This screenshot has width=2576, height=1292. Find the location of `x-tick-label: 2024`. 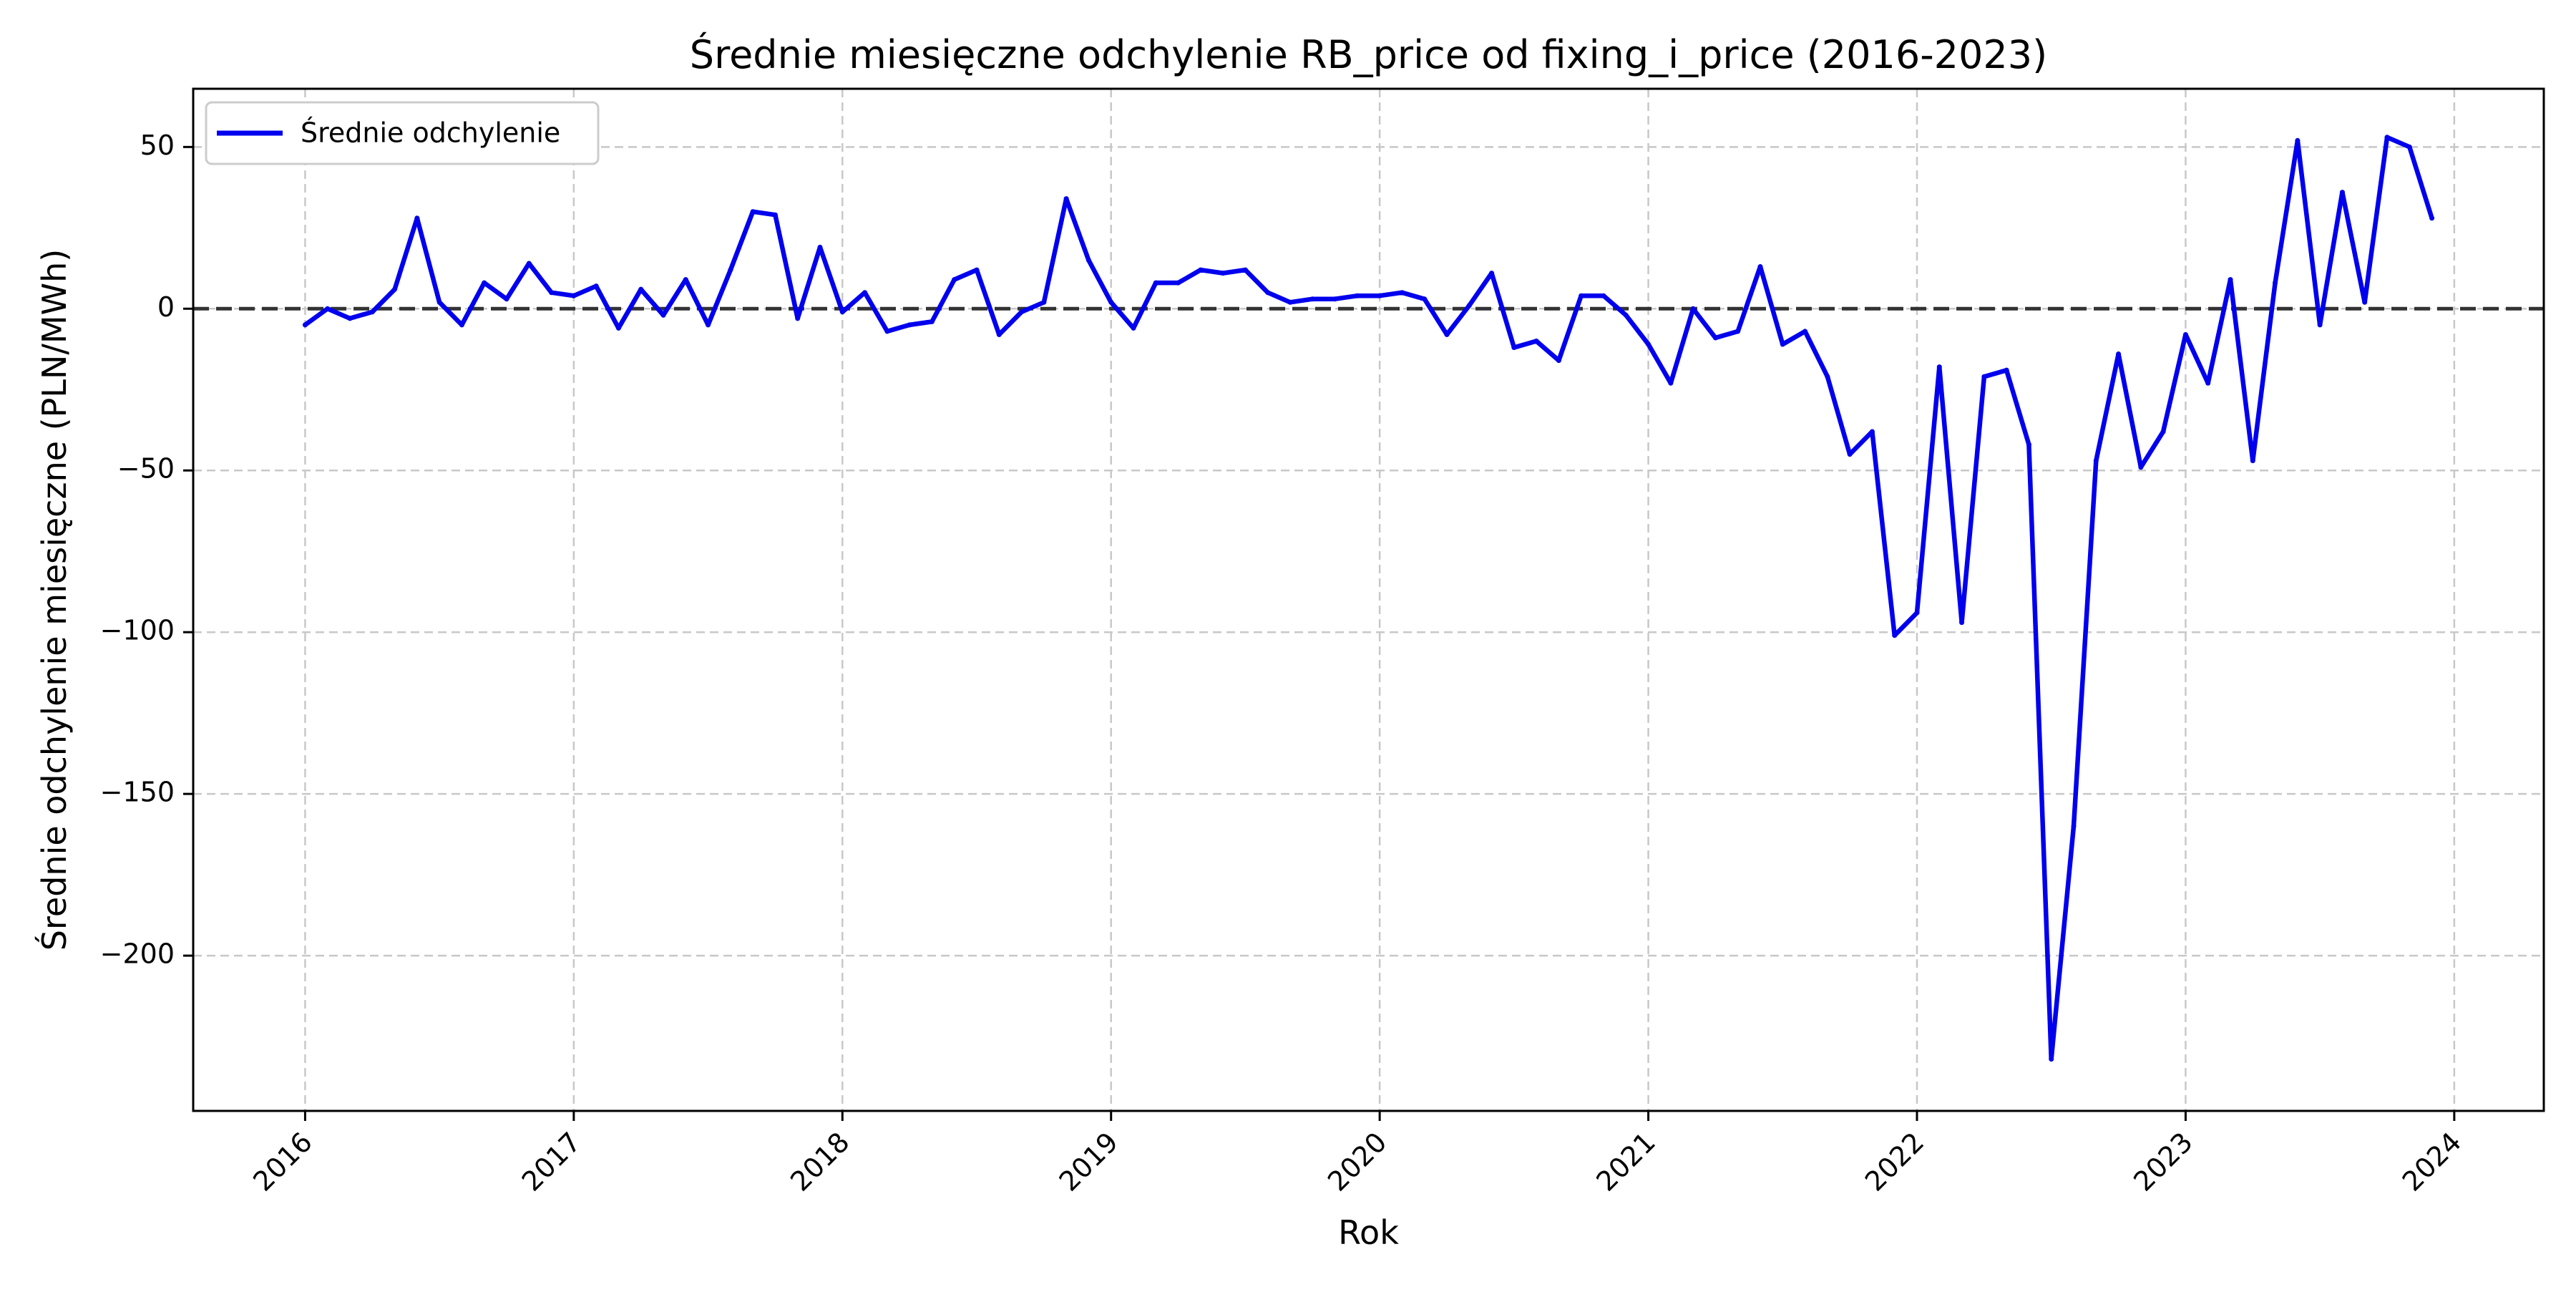

x-tick-label: 2024 is located at coordinates (2432, 1162).